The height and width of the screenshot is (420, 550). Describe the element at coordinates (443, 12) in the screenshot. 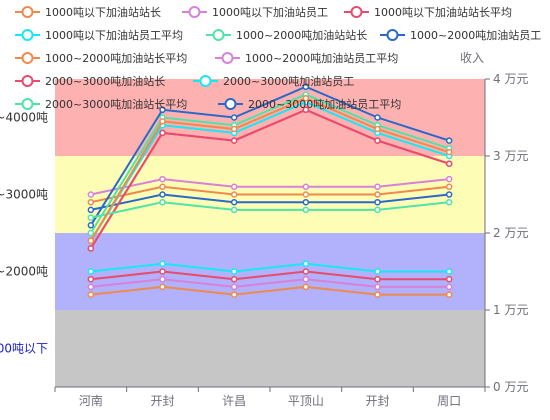

I see `legend-label: 1000吨以下加油站站长平均` at that location.